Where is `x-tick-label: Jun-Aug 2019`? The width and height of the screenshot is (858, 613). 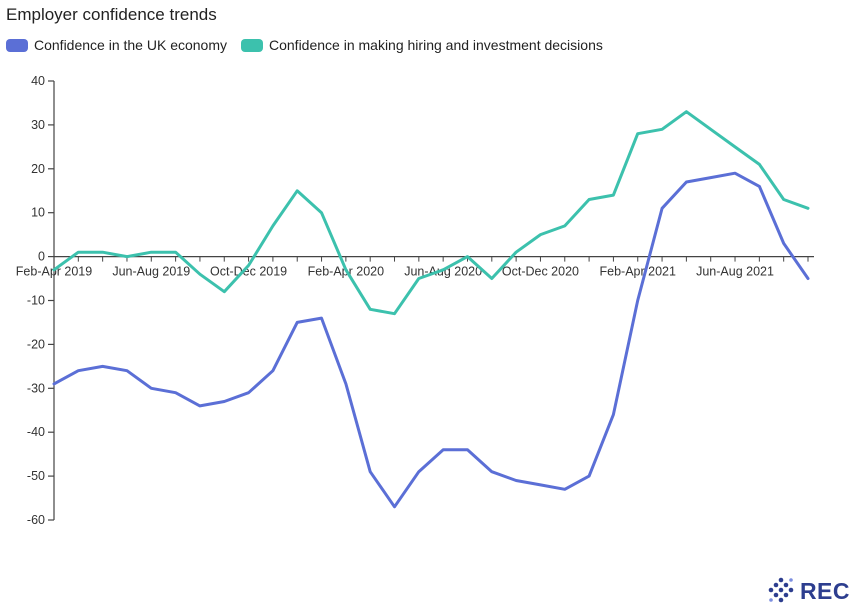 x-tick-label: Jun-Aug 2019 is located at coordinates (151, 272).